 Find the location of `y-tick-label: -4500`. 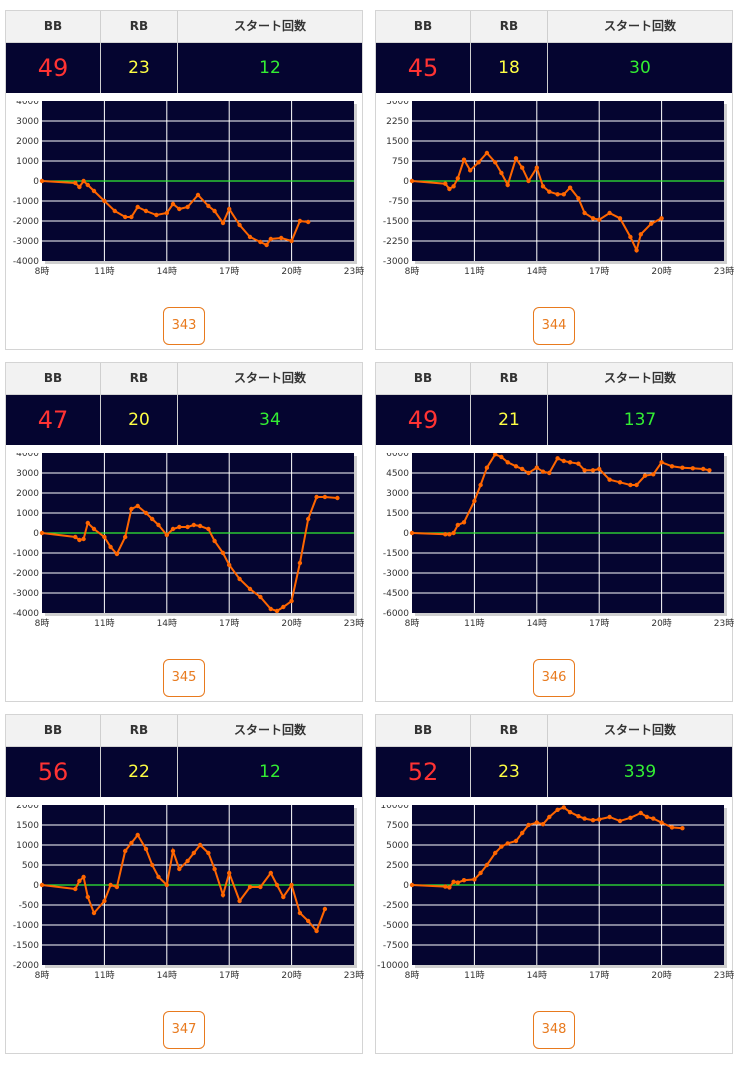

y-tick-label: -4500 is located at coordinates (396, 594).